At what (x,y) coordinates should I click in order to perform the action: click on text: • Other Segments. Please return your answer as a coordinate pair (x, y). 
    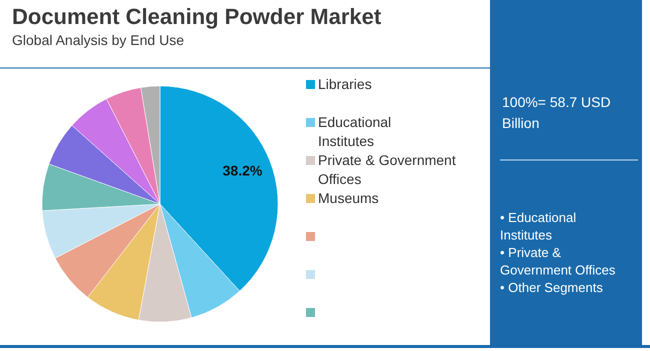
    Looking at the image, I should click on (552, 287).